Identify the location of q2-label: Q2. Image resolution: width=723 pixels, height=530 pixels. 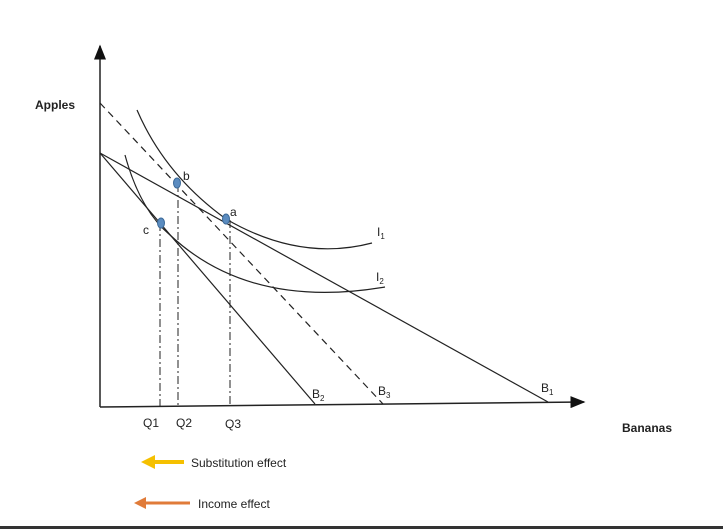
(184, 423).